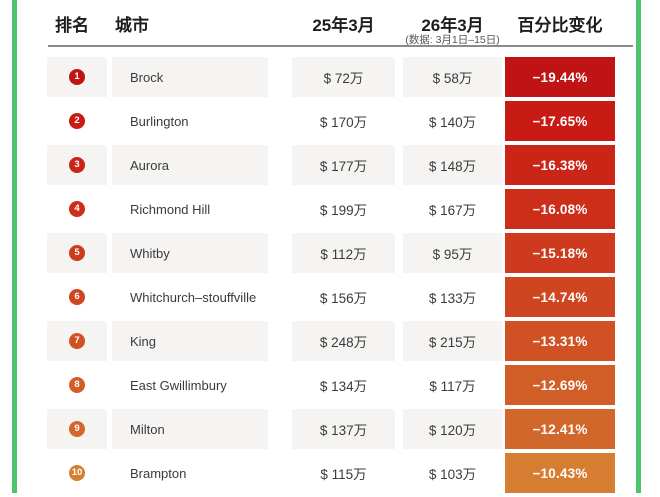 Image resolution: width=660 pixels, height=497 pixels. What do you see at coordinates (178, 385) in the screenshot?
I see `city-cell: East Gwillimbury` at bounding box center [178, 385].